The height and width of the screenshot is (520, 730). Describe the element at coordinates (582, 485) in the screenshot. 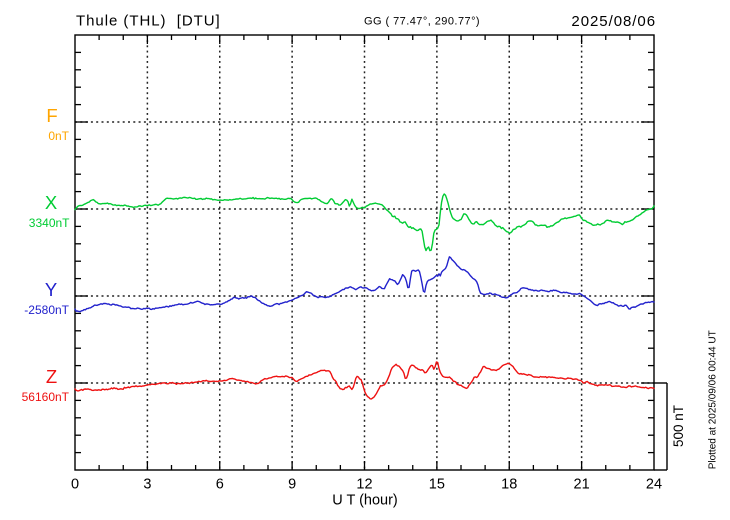

I see `svg-text: 21` at that location.